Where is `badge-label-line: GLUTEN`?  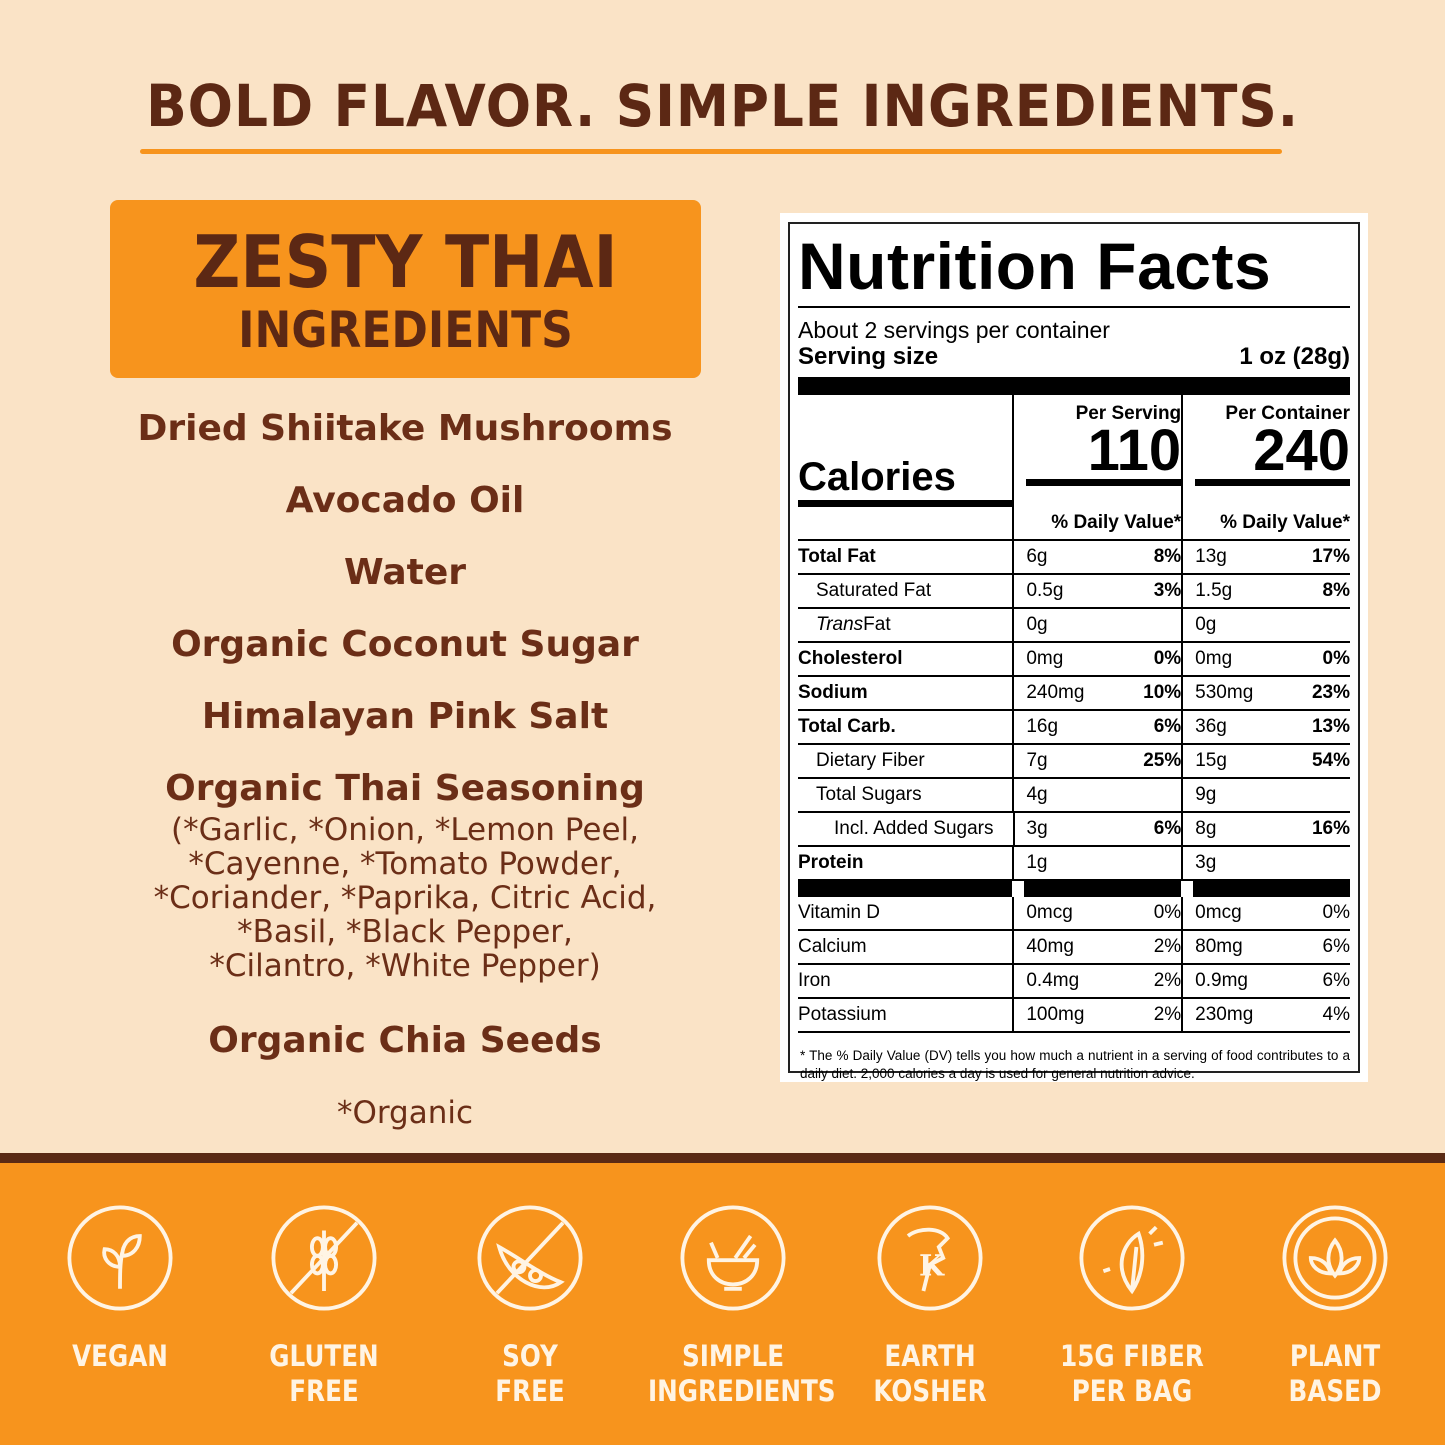
badge-label-line: GLUTEN is located at coordinates (324, 1356).